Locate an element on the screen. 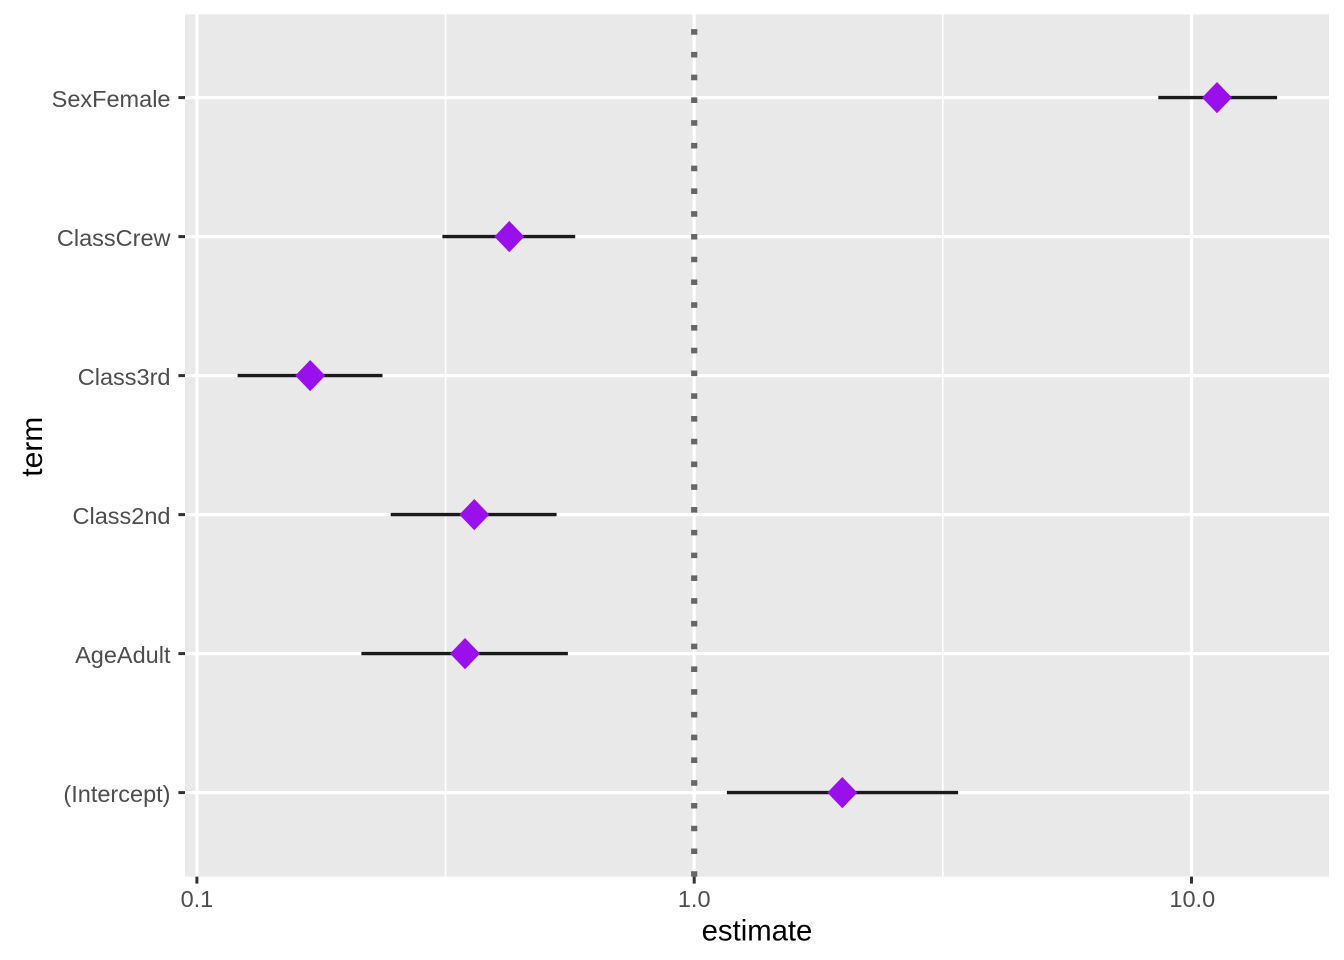 The width and height of the screenshot is (1344, 960). svg-text: AgeAdult is located at coordinates (123, 655).